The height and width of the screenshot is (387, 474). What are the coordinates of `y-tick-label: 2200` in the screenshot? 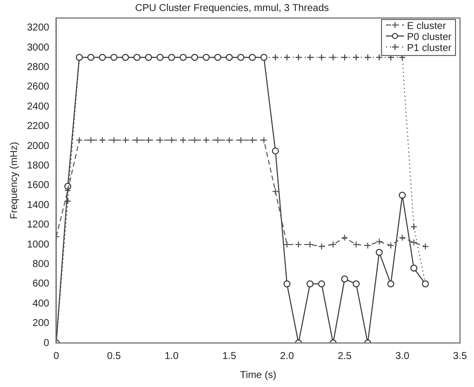 It's located at (38, 126).